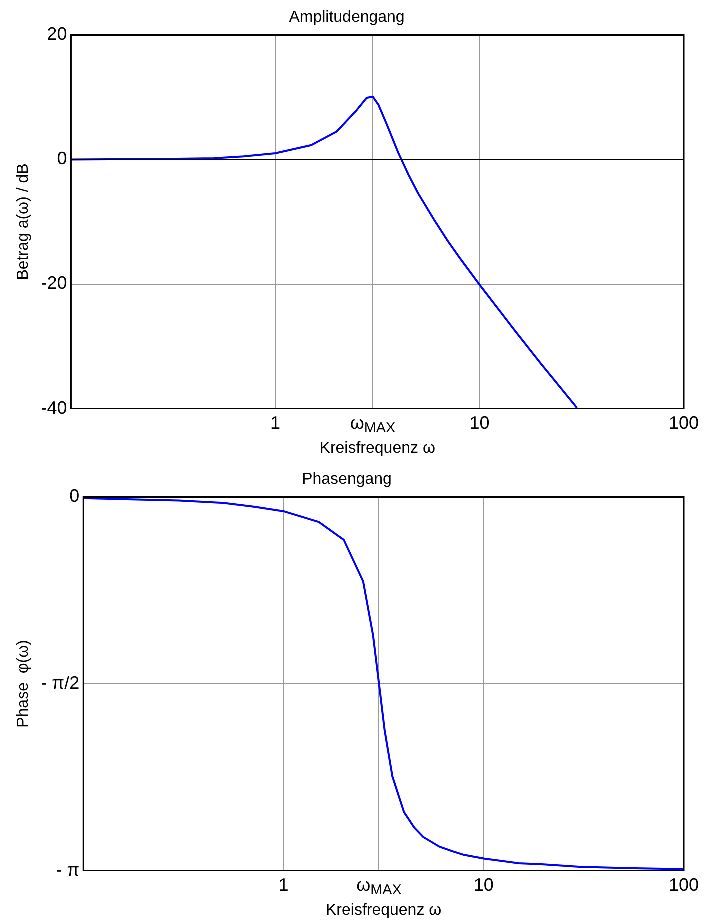 The width and height of the screenshot is (710, 924). Describe the element at coordinates (23, 222) in the screenshot. I see `y-axis-title: Betrag a(ω) / dB` at that location.